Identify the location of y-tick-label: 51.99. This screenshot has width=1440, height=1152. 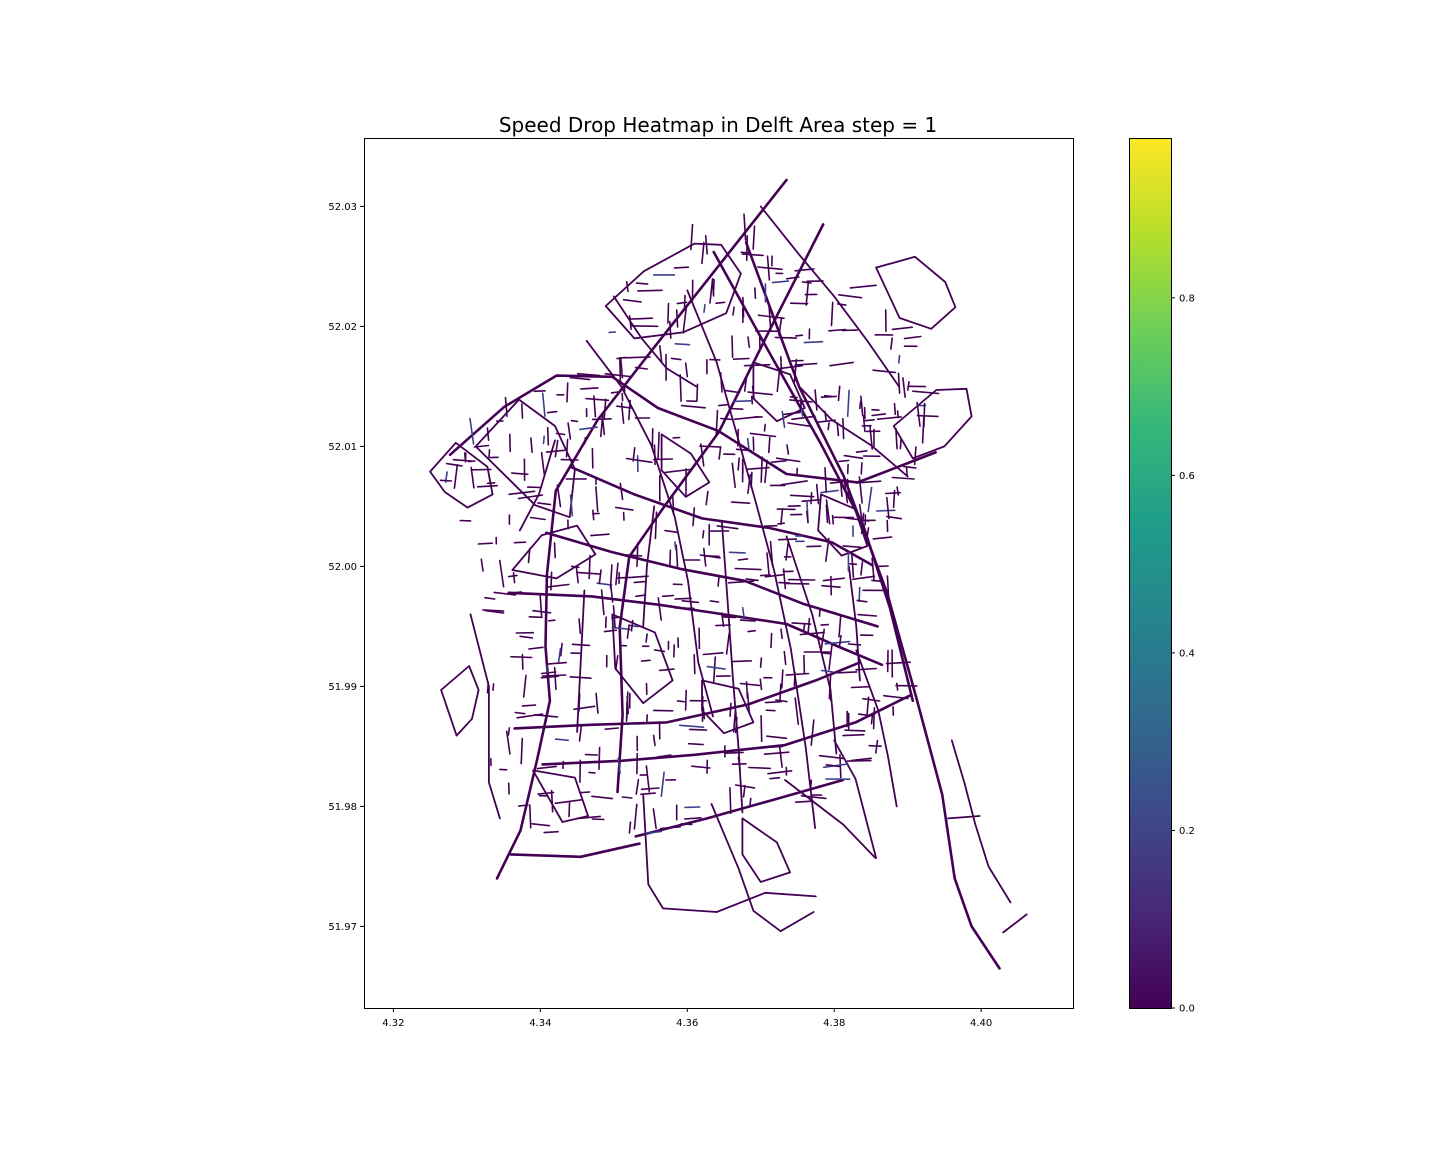
(342, 687).